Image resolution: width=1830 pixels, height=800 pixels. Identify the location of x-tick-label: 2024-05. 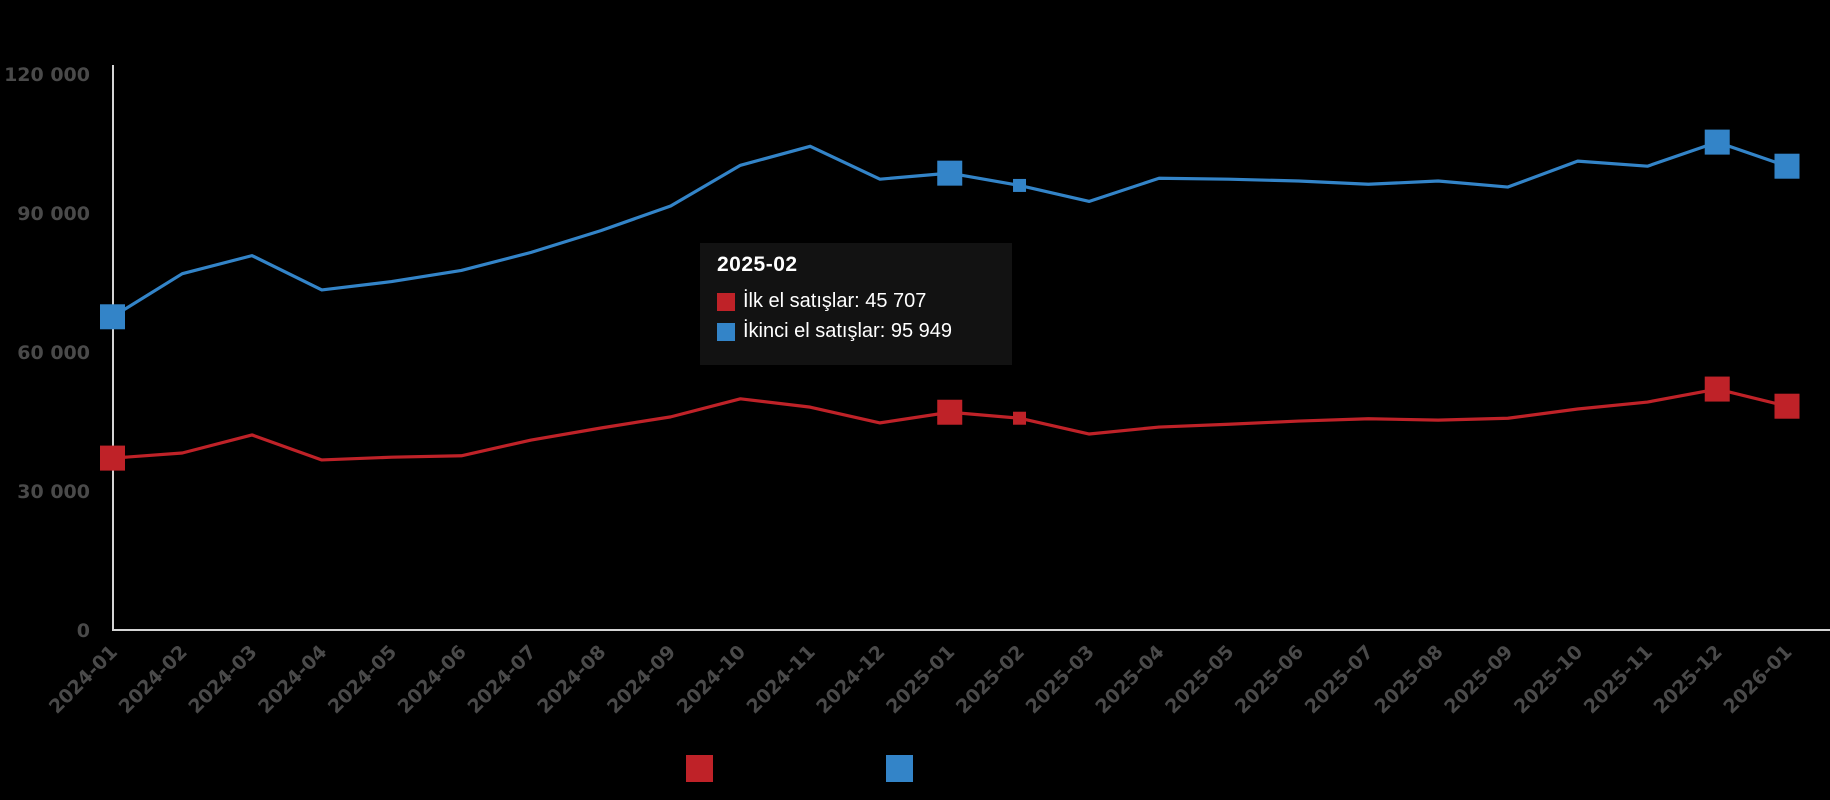
(362, 679).